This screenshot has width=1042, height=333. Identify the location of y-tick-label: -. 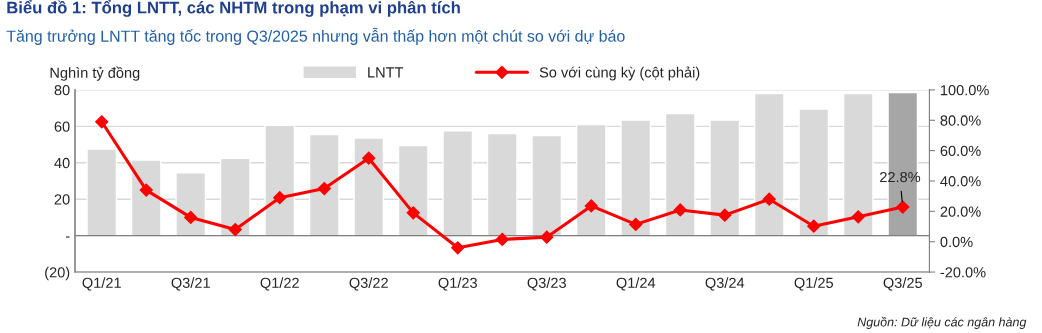
(67, 237).